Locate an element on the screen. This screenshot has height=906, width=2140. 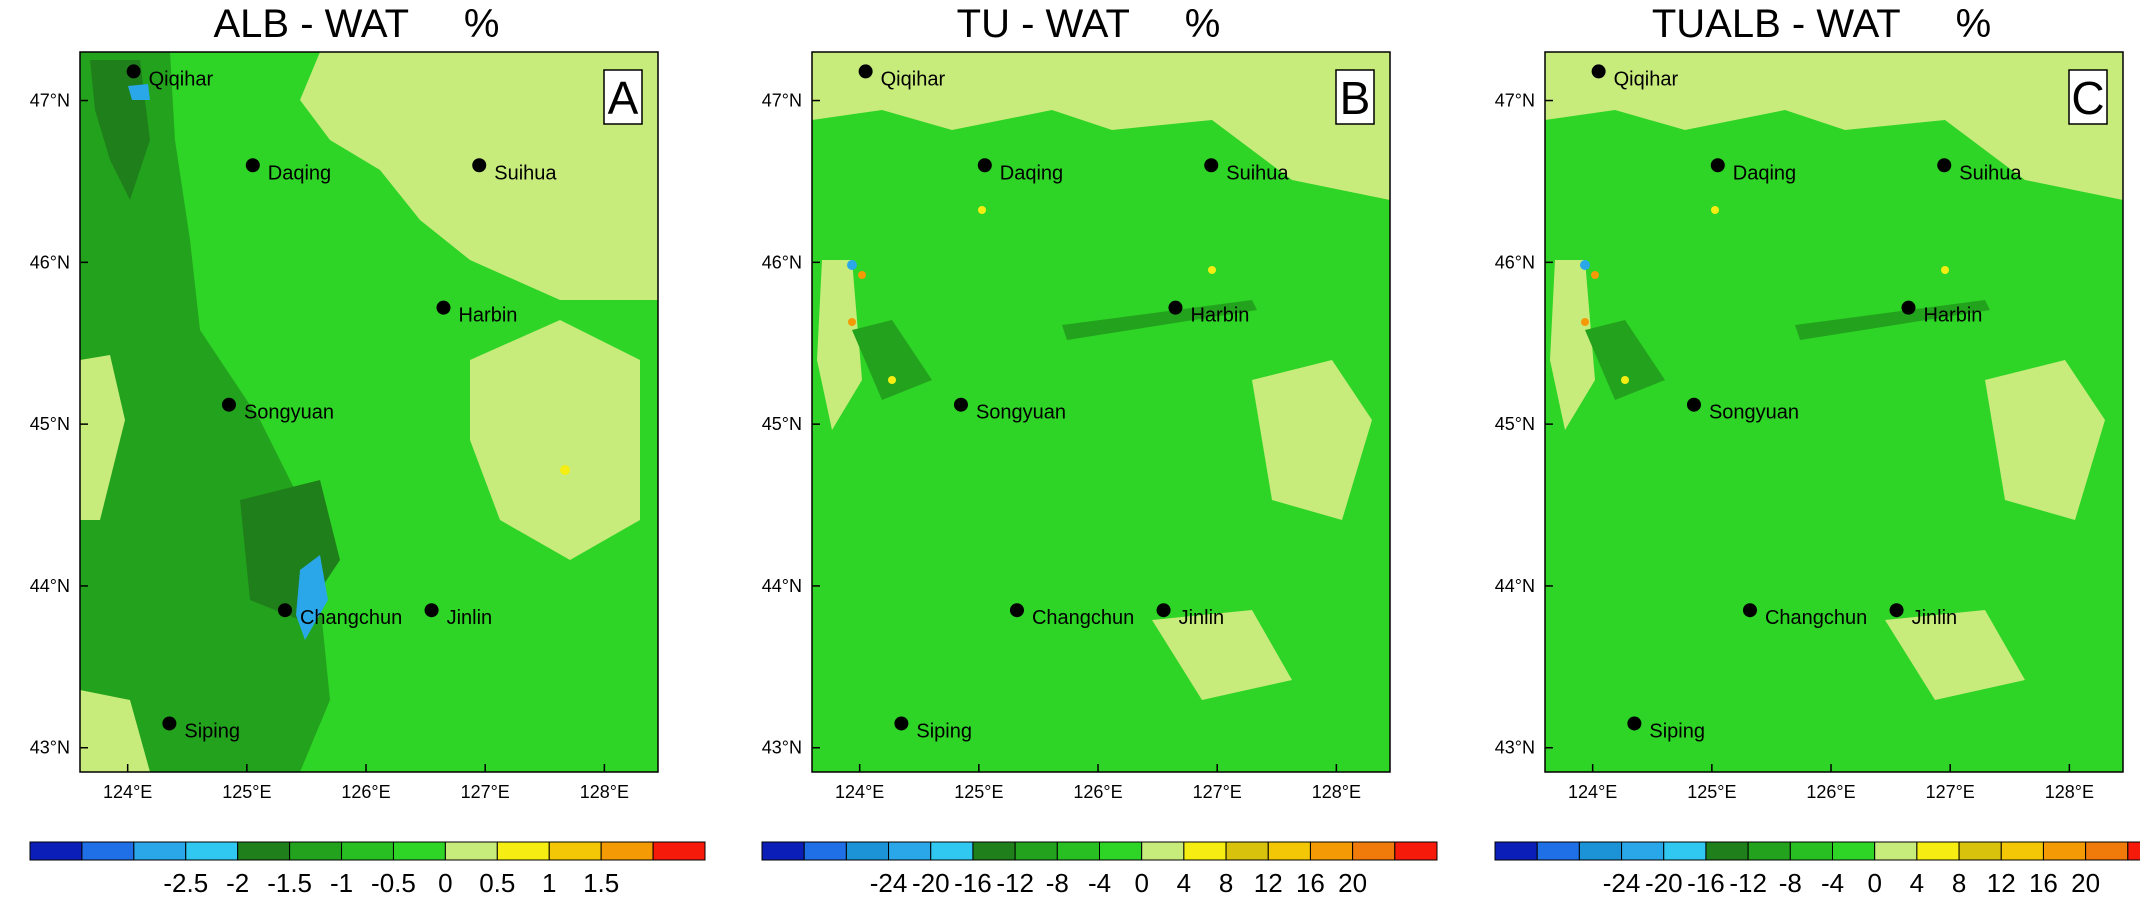
city-label: Qiqihar is located at coordinates (913, 79).